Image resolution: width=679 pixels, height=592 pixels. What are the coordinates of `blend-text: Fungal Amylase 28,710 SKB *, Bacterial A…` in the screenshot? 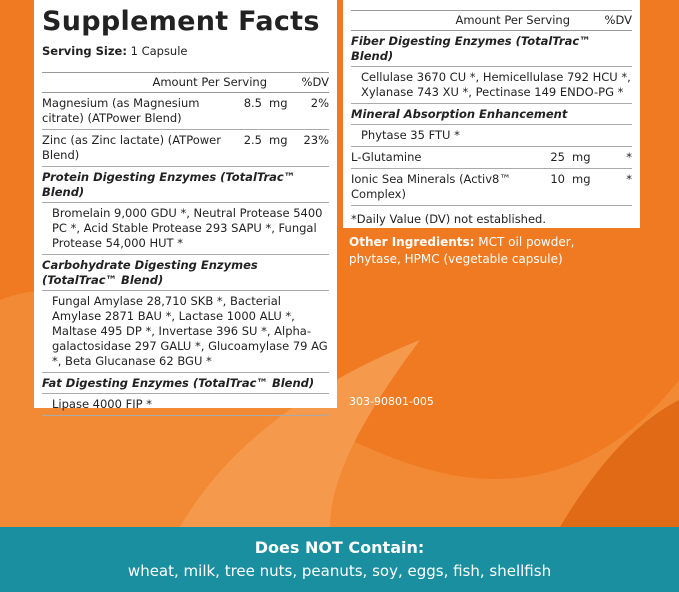 It's located at (185, 332).